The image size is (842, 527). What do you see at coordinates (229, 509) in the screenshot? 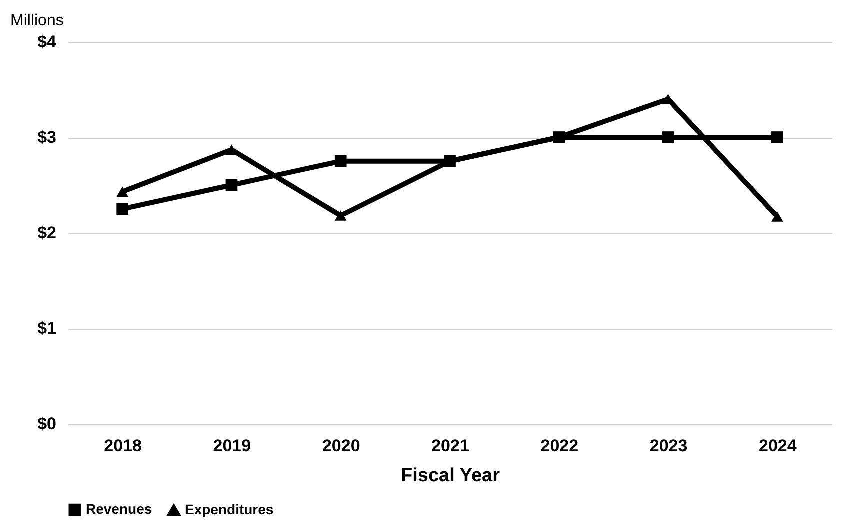
I see `legend-label: Expenditures` at bounding box center [229, 509].